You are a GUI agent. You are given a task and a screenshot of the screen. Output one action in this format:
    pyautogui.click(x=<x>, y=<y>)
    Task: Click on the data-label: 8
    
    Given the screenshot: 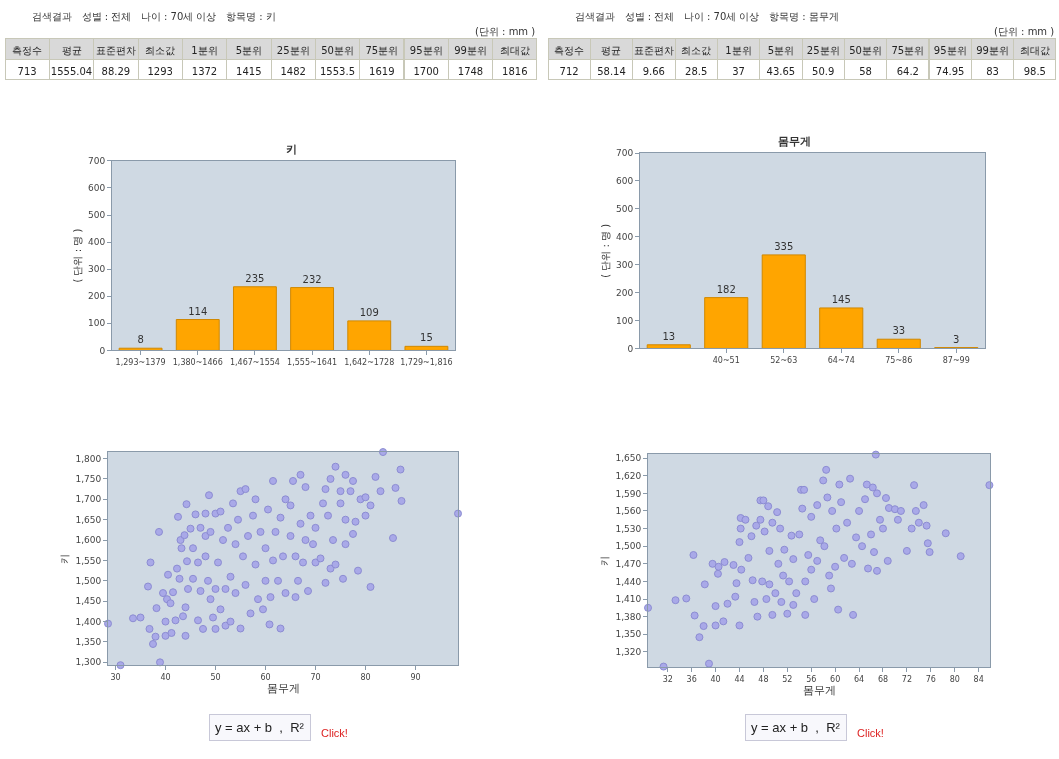 What is the action you would take?
    pyautogui.click(x=140, y=340)
    